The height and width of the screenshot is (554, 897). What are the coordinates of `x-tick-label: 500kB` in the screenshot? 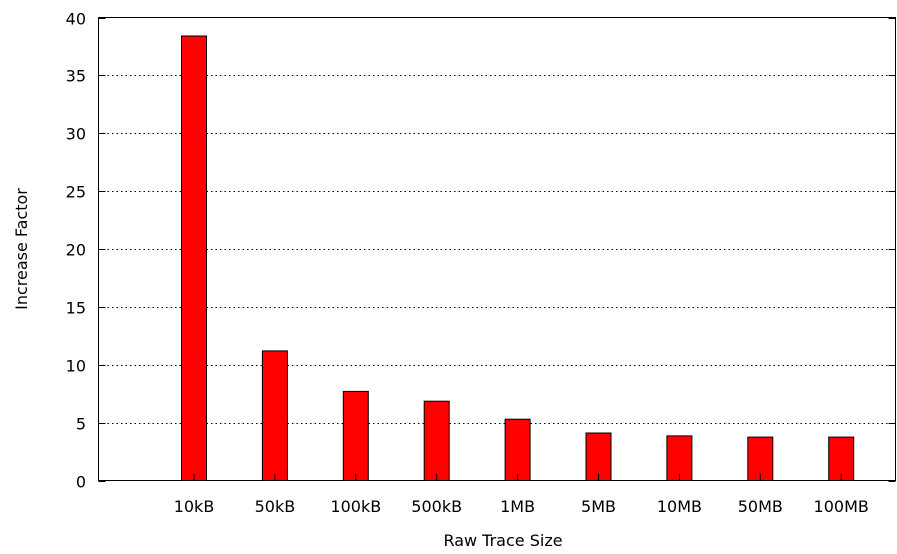 It's located at (436, 506).